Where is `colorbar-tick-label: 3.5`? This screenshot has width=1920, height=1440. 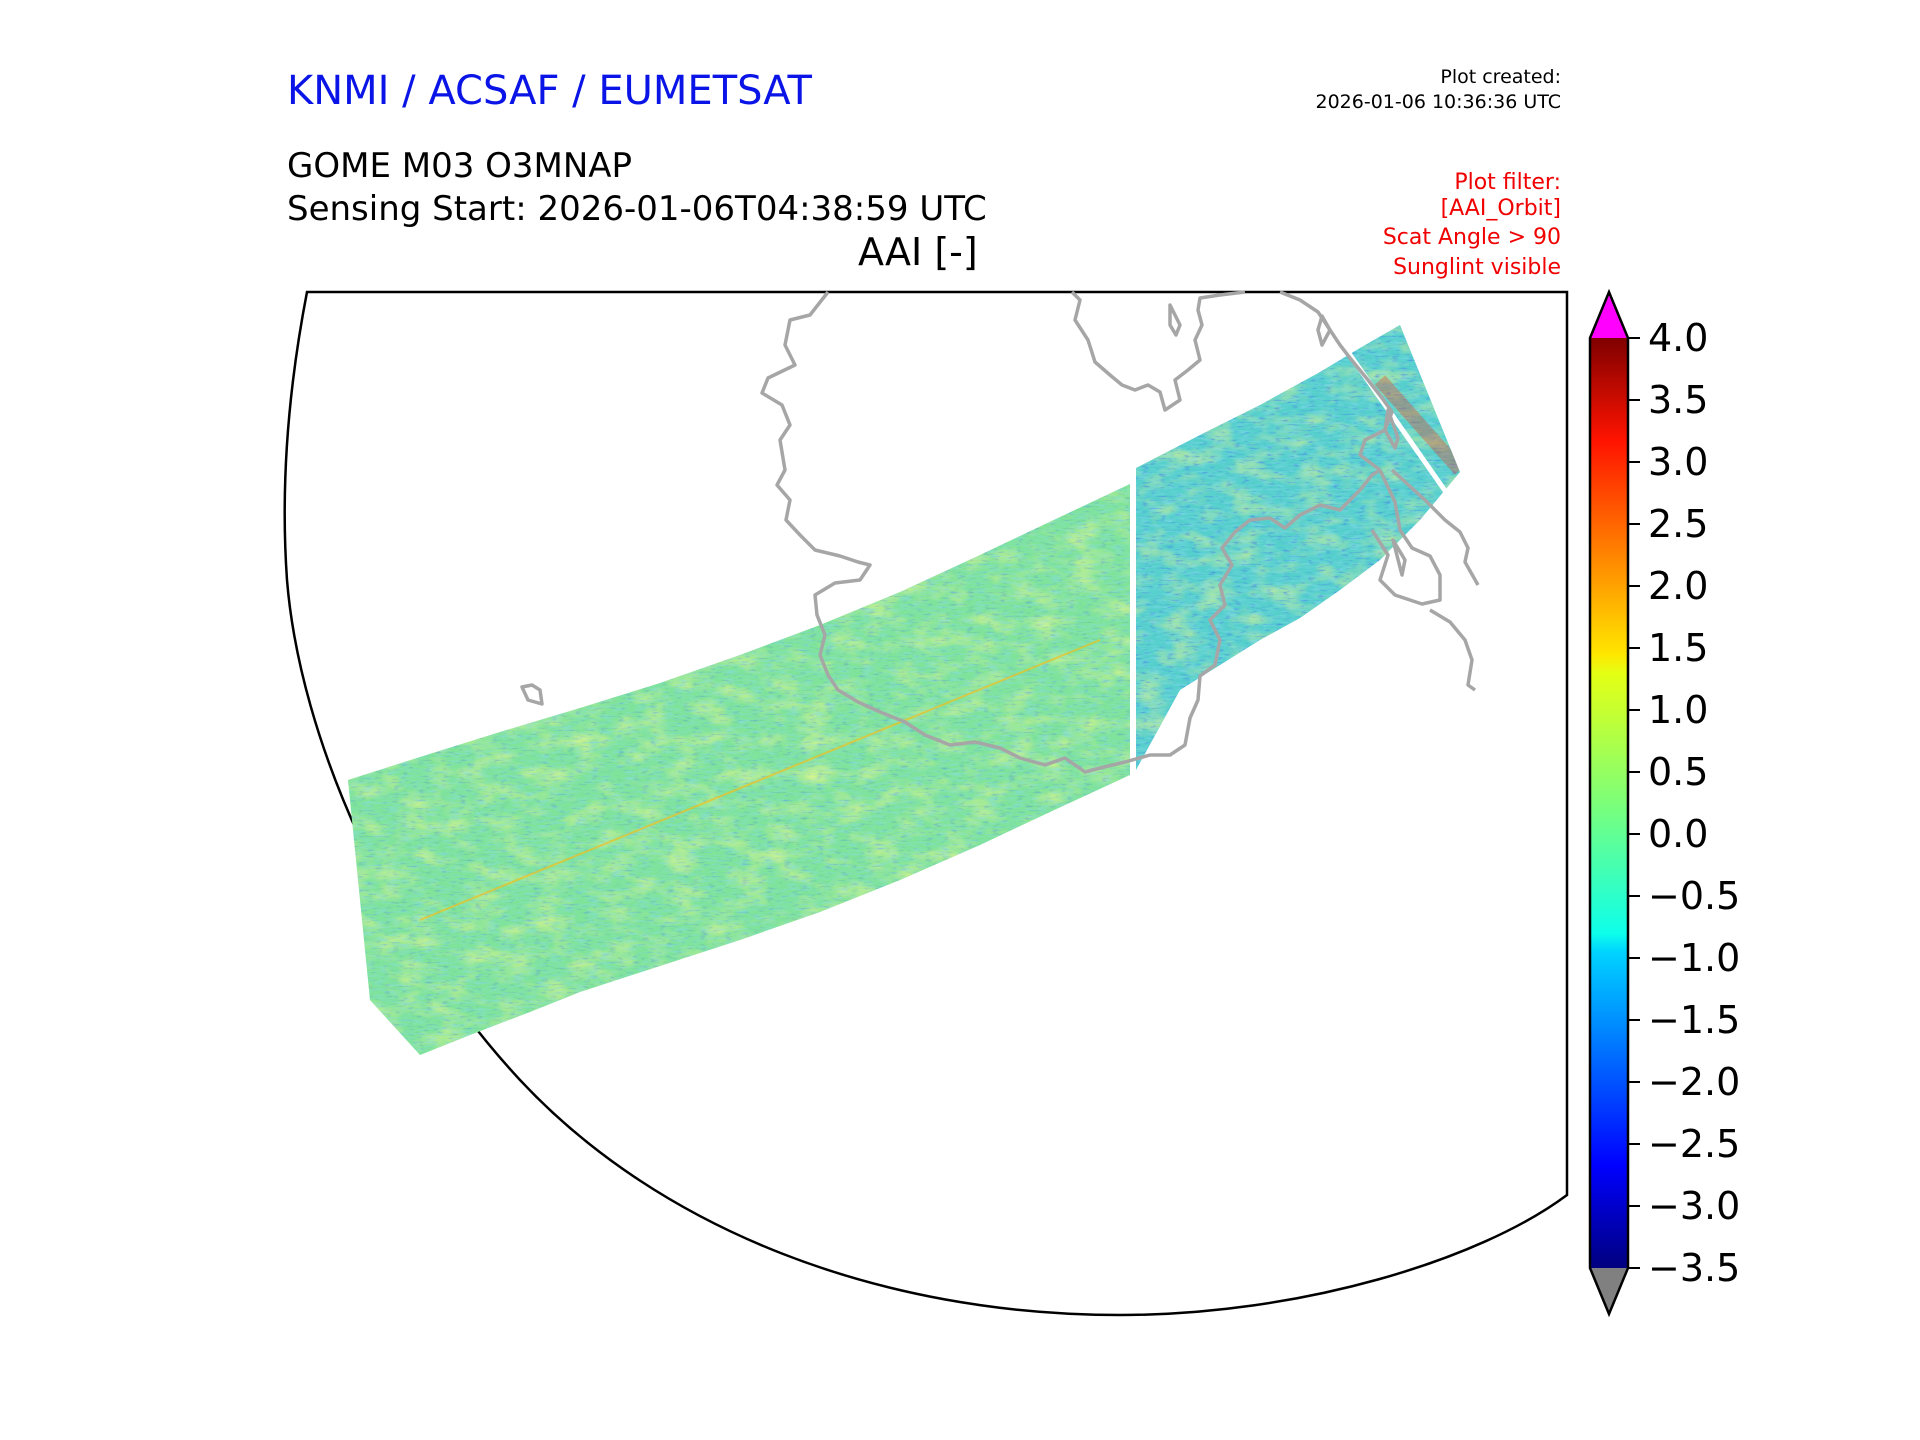
colorbar-tick-label: 3.5 is located at coordinates (1678, 400).